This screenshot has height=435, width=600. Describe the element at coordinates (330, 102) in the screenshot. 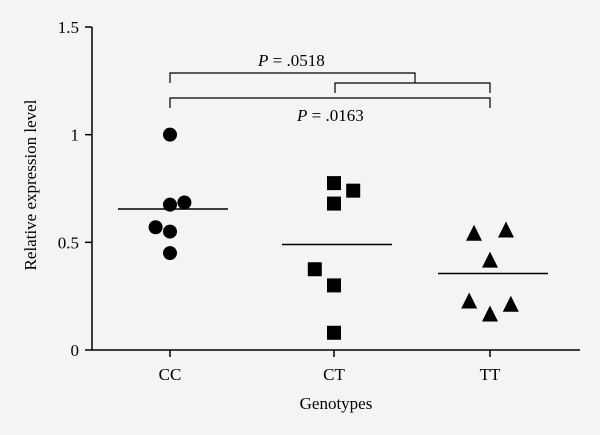

I see `bracket-cc-tt` at that location.